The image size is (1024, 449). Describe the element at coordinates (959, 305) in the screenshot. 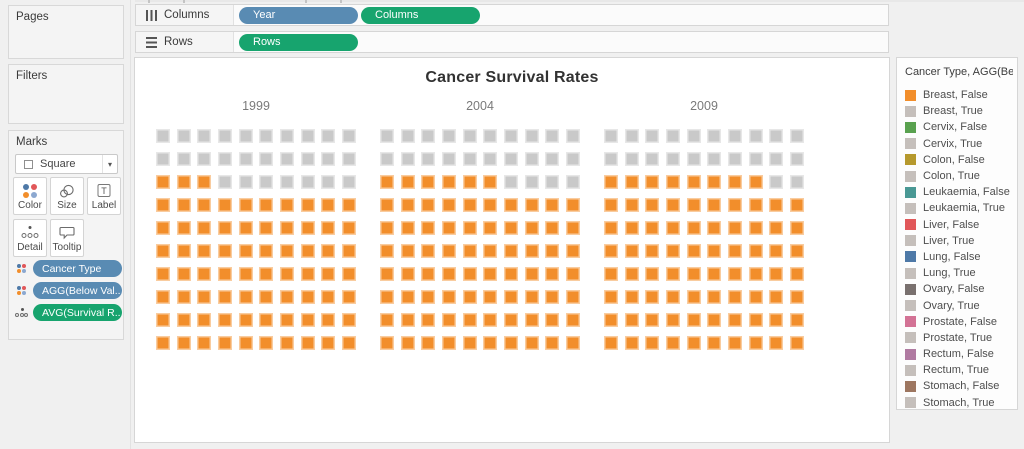

I see `legend-item: Ovary, True` at that location.